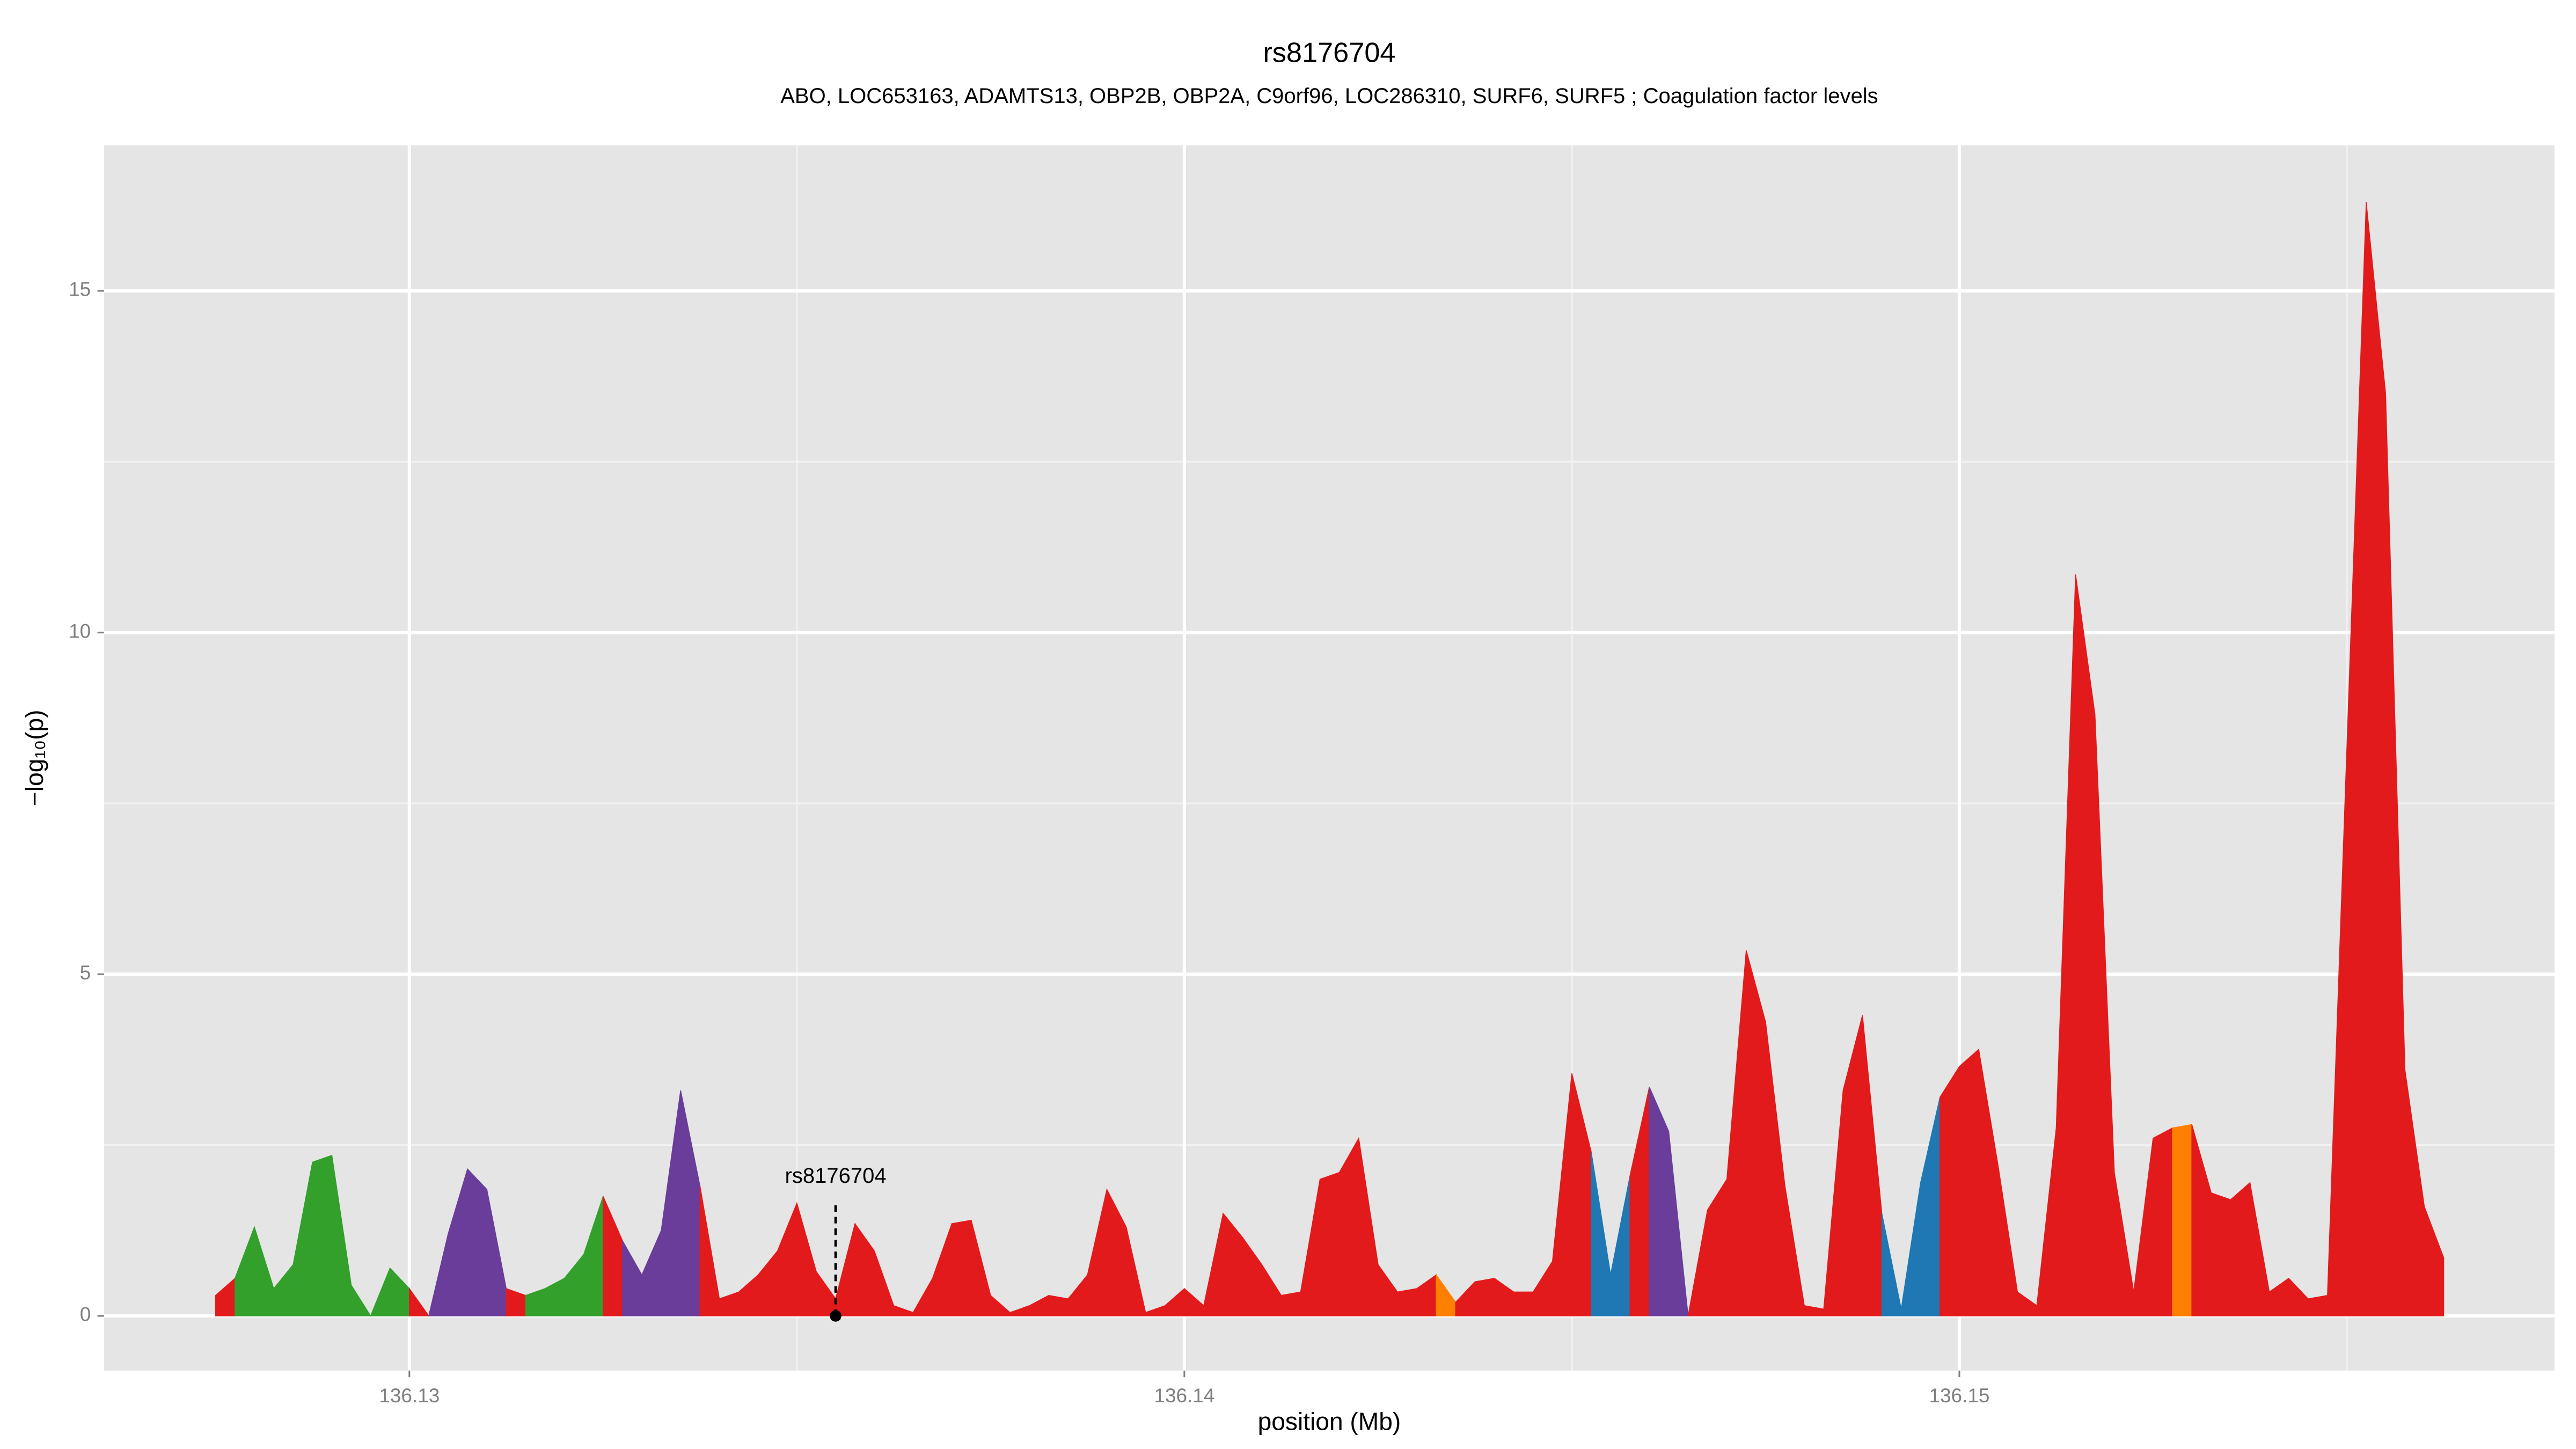  Describe the element at coordinates (85, 1315) in the screenshot. I see `y-tick-label: 0` at that location.